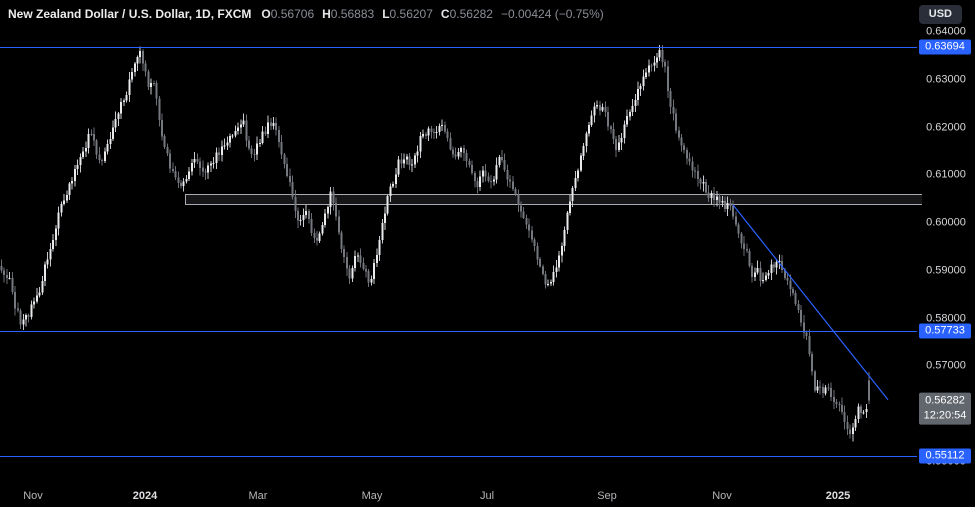  I want to click on open-label: O, so click(266, 14).